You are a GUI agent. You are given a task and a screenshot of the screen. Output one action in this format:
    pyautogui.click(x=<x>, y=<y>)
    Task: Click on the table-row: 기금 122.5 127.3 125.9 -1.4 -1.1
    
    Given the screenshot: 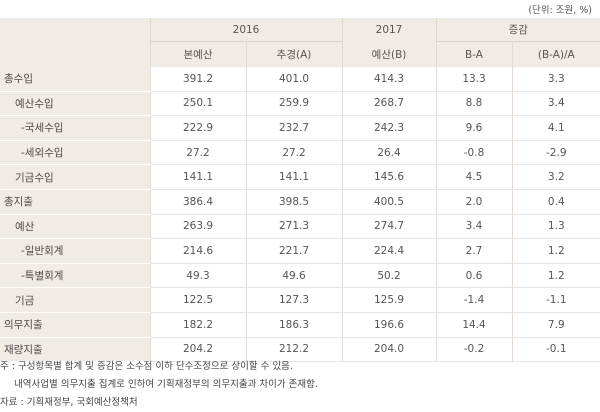 What is the action you would take?
    pyautogui.click(x=300, y=300)
    